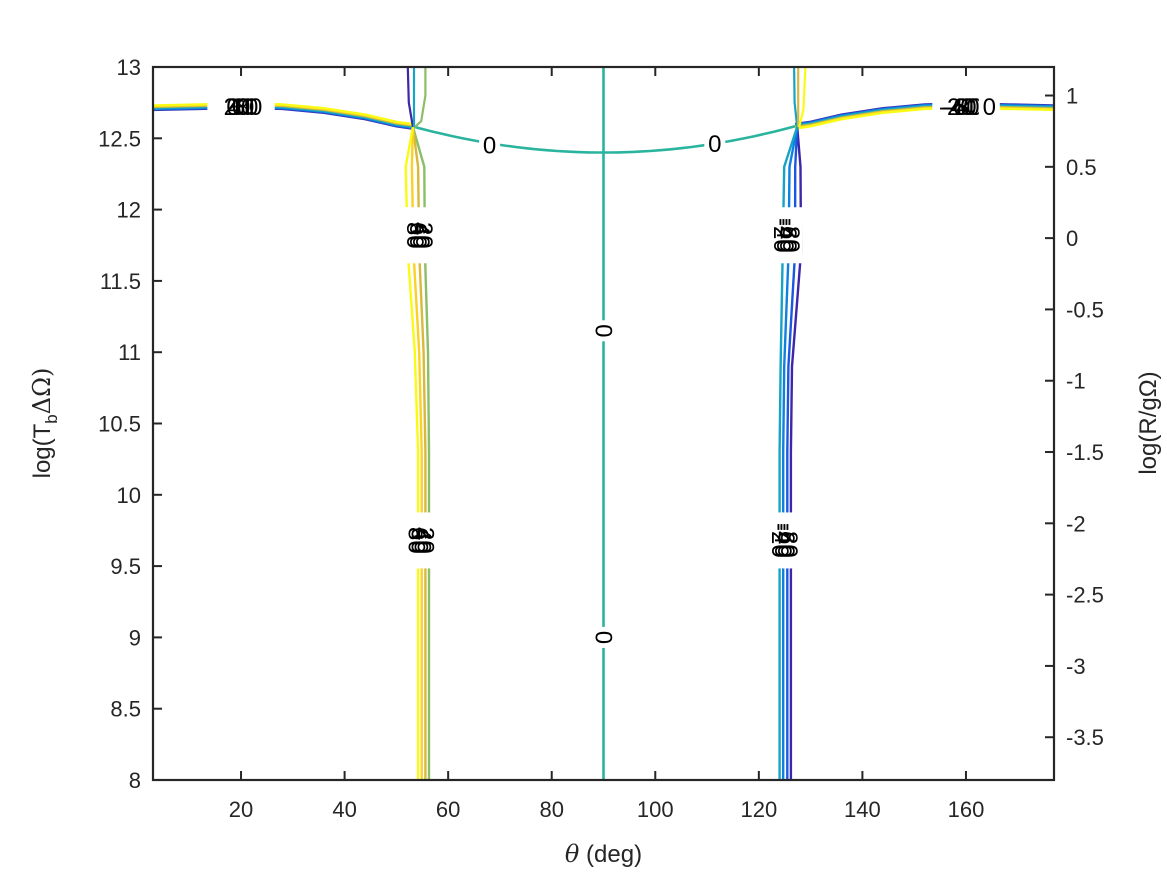 The image size is (1167, 875). I want to click on y-right-tick-label: -2, so click(1076, 523).